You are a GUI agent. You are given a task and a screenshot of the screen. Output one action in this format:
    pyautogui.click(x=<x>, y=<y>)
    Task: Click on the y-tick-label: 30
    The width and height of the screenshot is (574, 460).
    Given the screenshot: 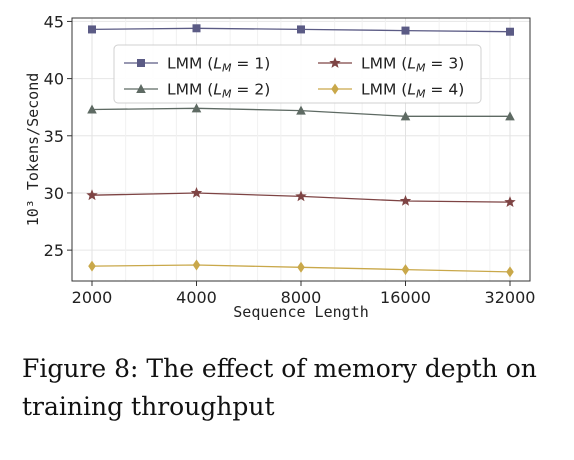 What is the action you would take?
    pyautogui.click(x=54, y=193)
    